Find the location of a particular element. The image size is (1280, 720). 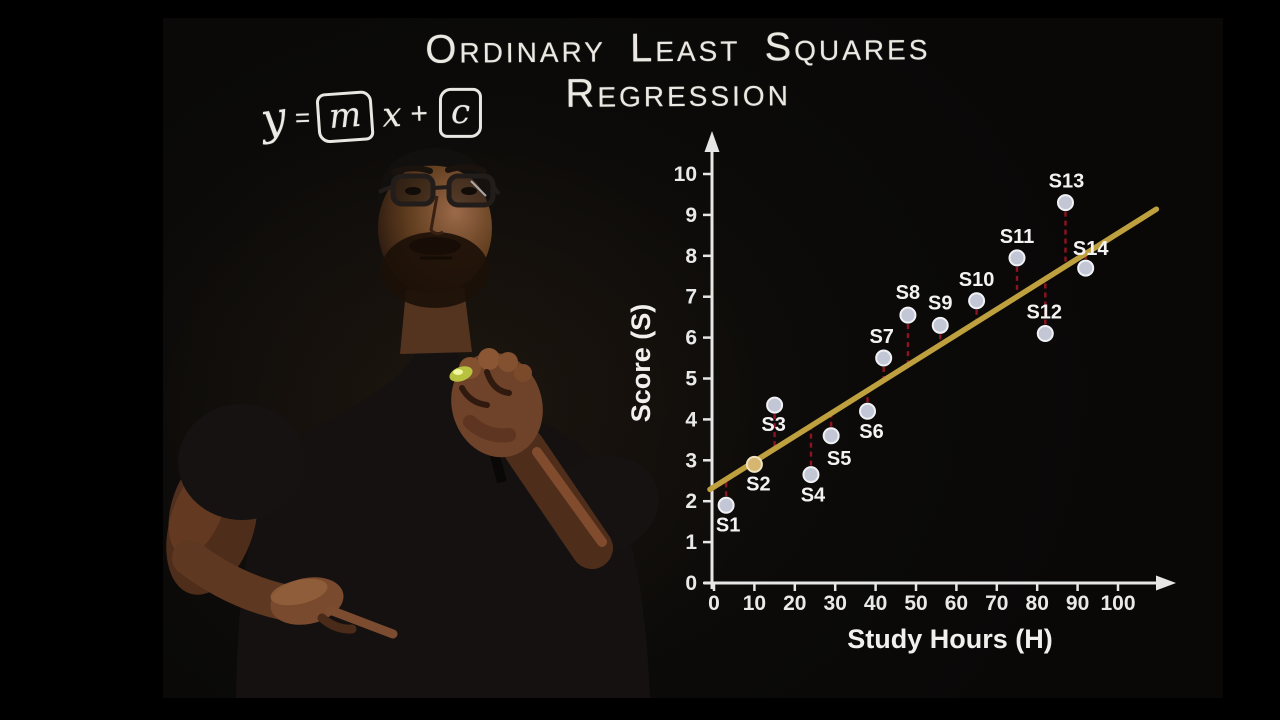

data-point-S3 is located at coordinates (775, 405).